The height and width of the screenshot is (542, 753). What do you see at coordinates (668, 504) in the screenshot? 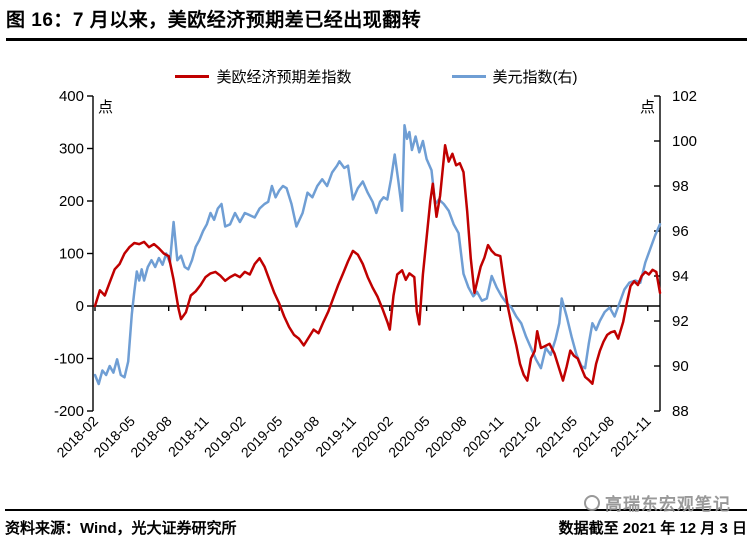
I see `watermark-text: 高瑞东宏观笔记` at bounding box center [668, 504].